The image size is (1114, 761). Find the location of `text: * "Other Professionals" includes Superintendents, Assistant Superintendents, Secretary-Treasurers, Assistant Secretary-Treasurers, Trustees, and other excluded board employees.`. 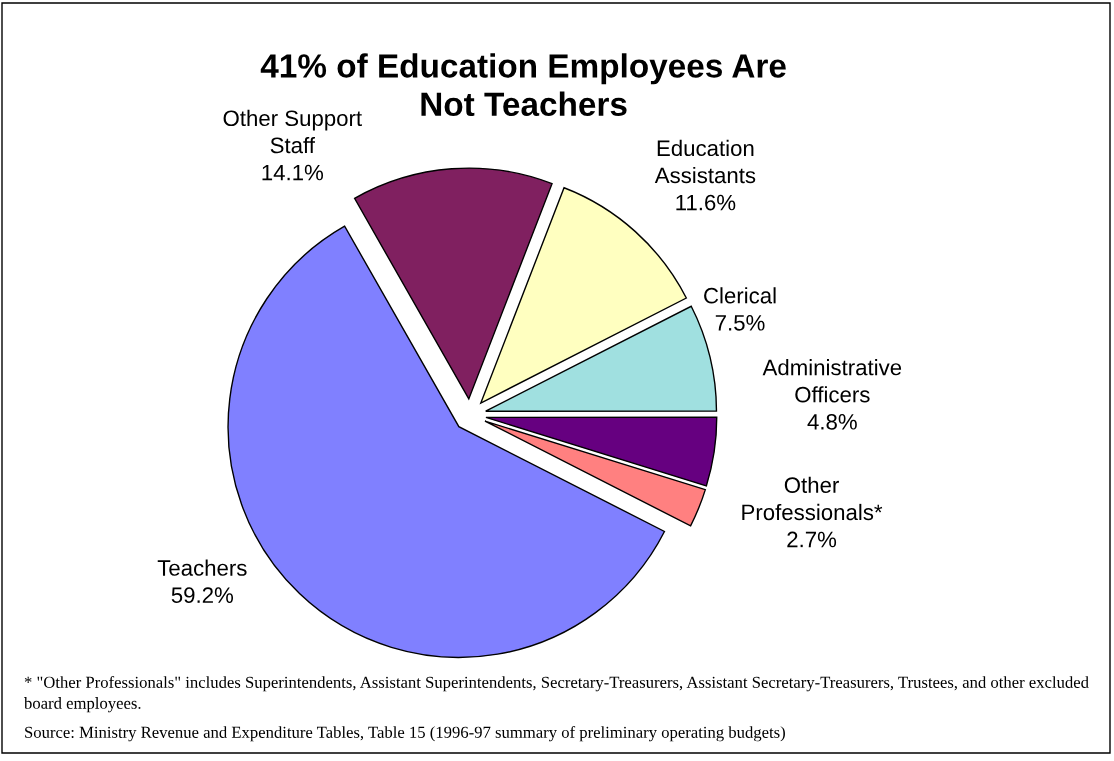

text: * "Other Professionals" includes Superintendents, Assistant Superintendents, Secretary-Treasurers, Assistant Secretary-Treasurers, Trustees, and other excluded board employees. is located at coordinates (556, 694).